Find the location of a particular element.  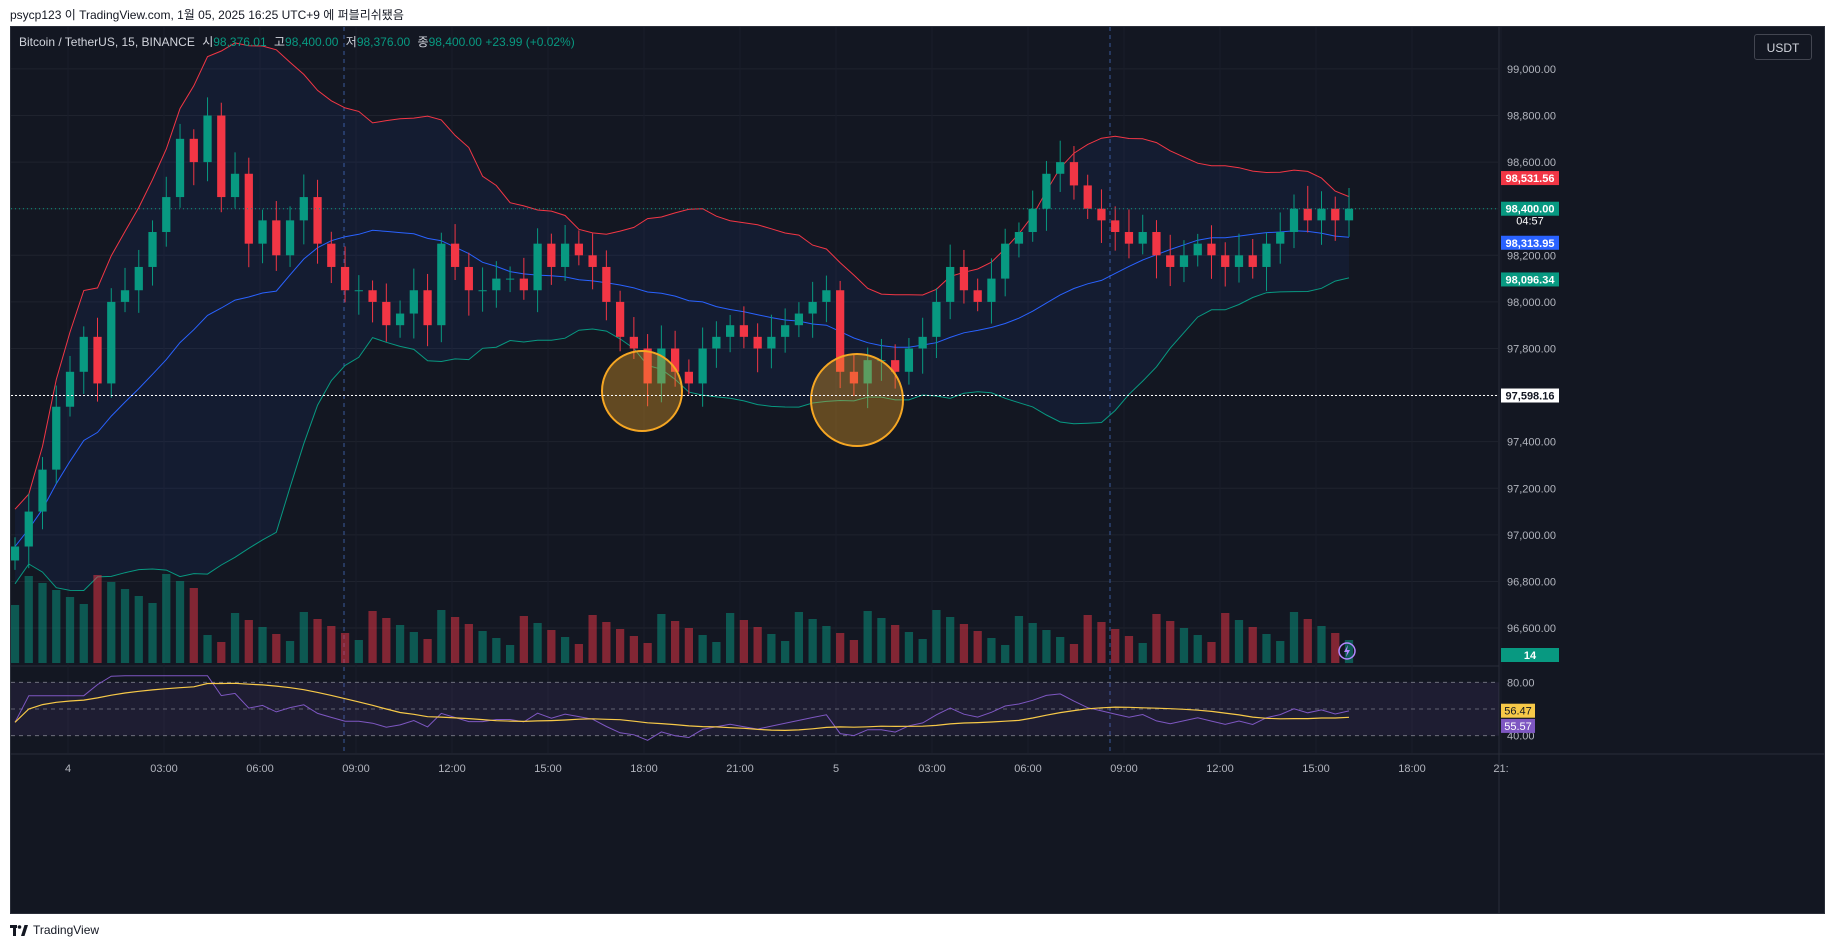

close-value: 98,400.00 is located at coordinates (455, 42).